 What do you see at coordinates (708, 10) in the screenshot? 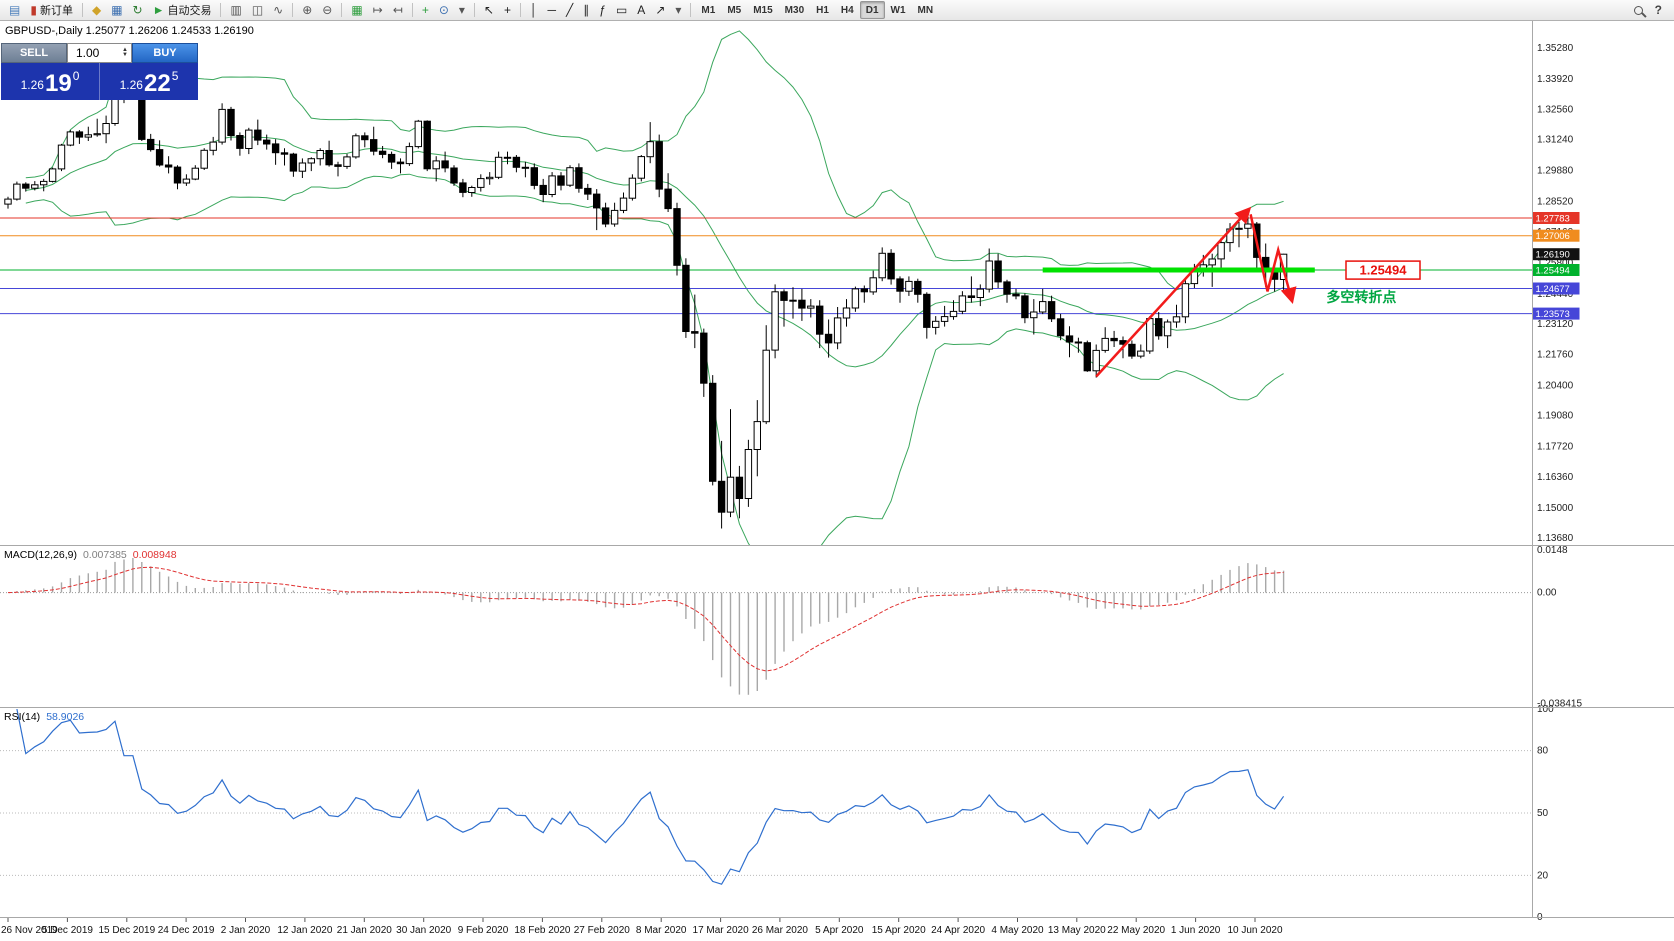
I see `timeframe-M1-button: M1` at bounding box center [708, 10].